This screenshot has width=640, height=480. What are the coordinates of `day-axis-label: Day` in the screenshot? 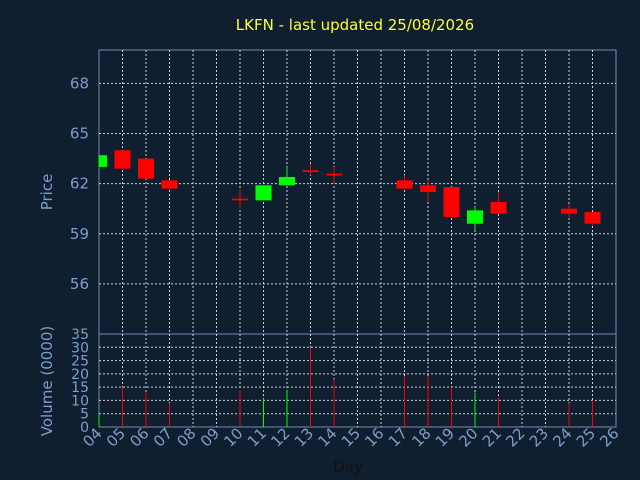 It's located at (348, 467).